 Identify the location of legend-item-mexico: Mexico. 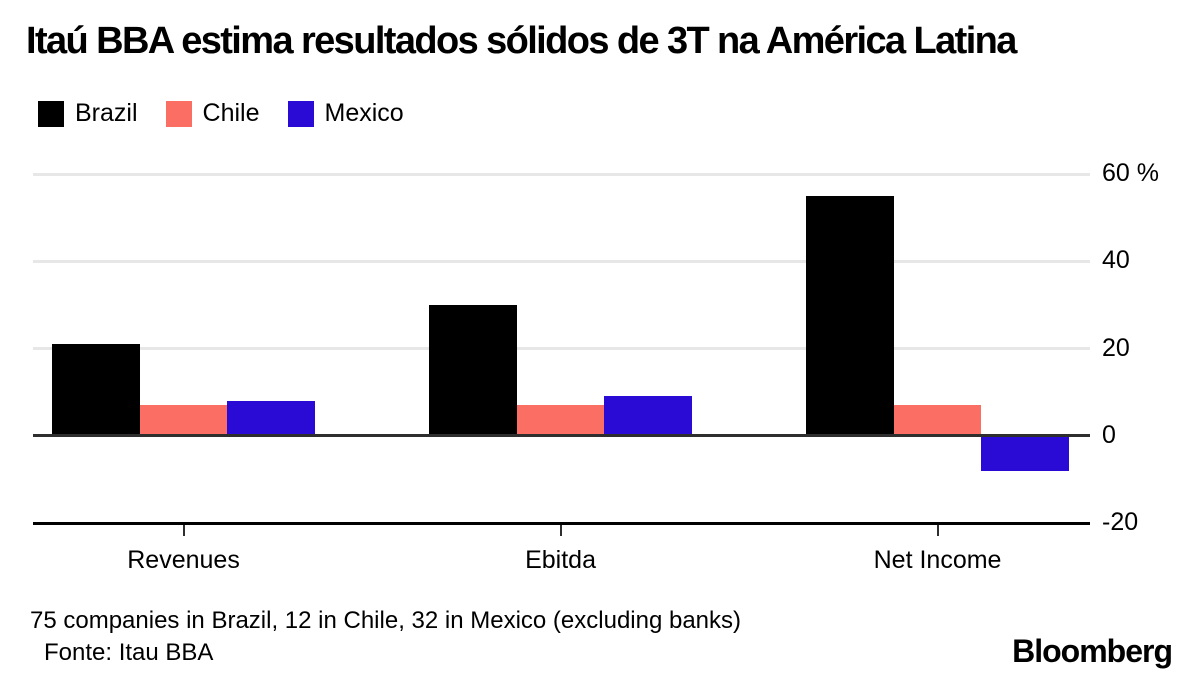
(345, 113).